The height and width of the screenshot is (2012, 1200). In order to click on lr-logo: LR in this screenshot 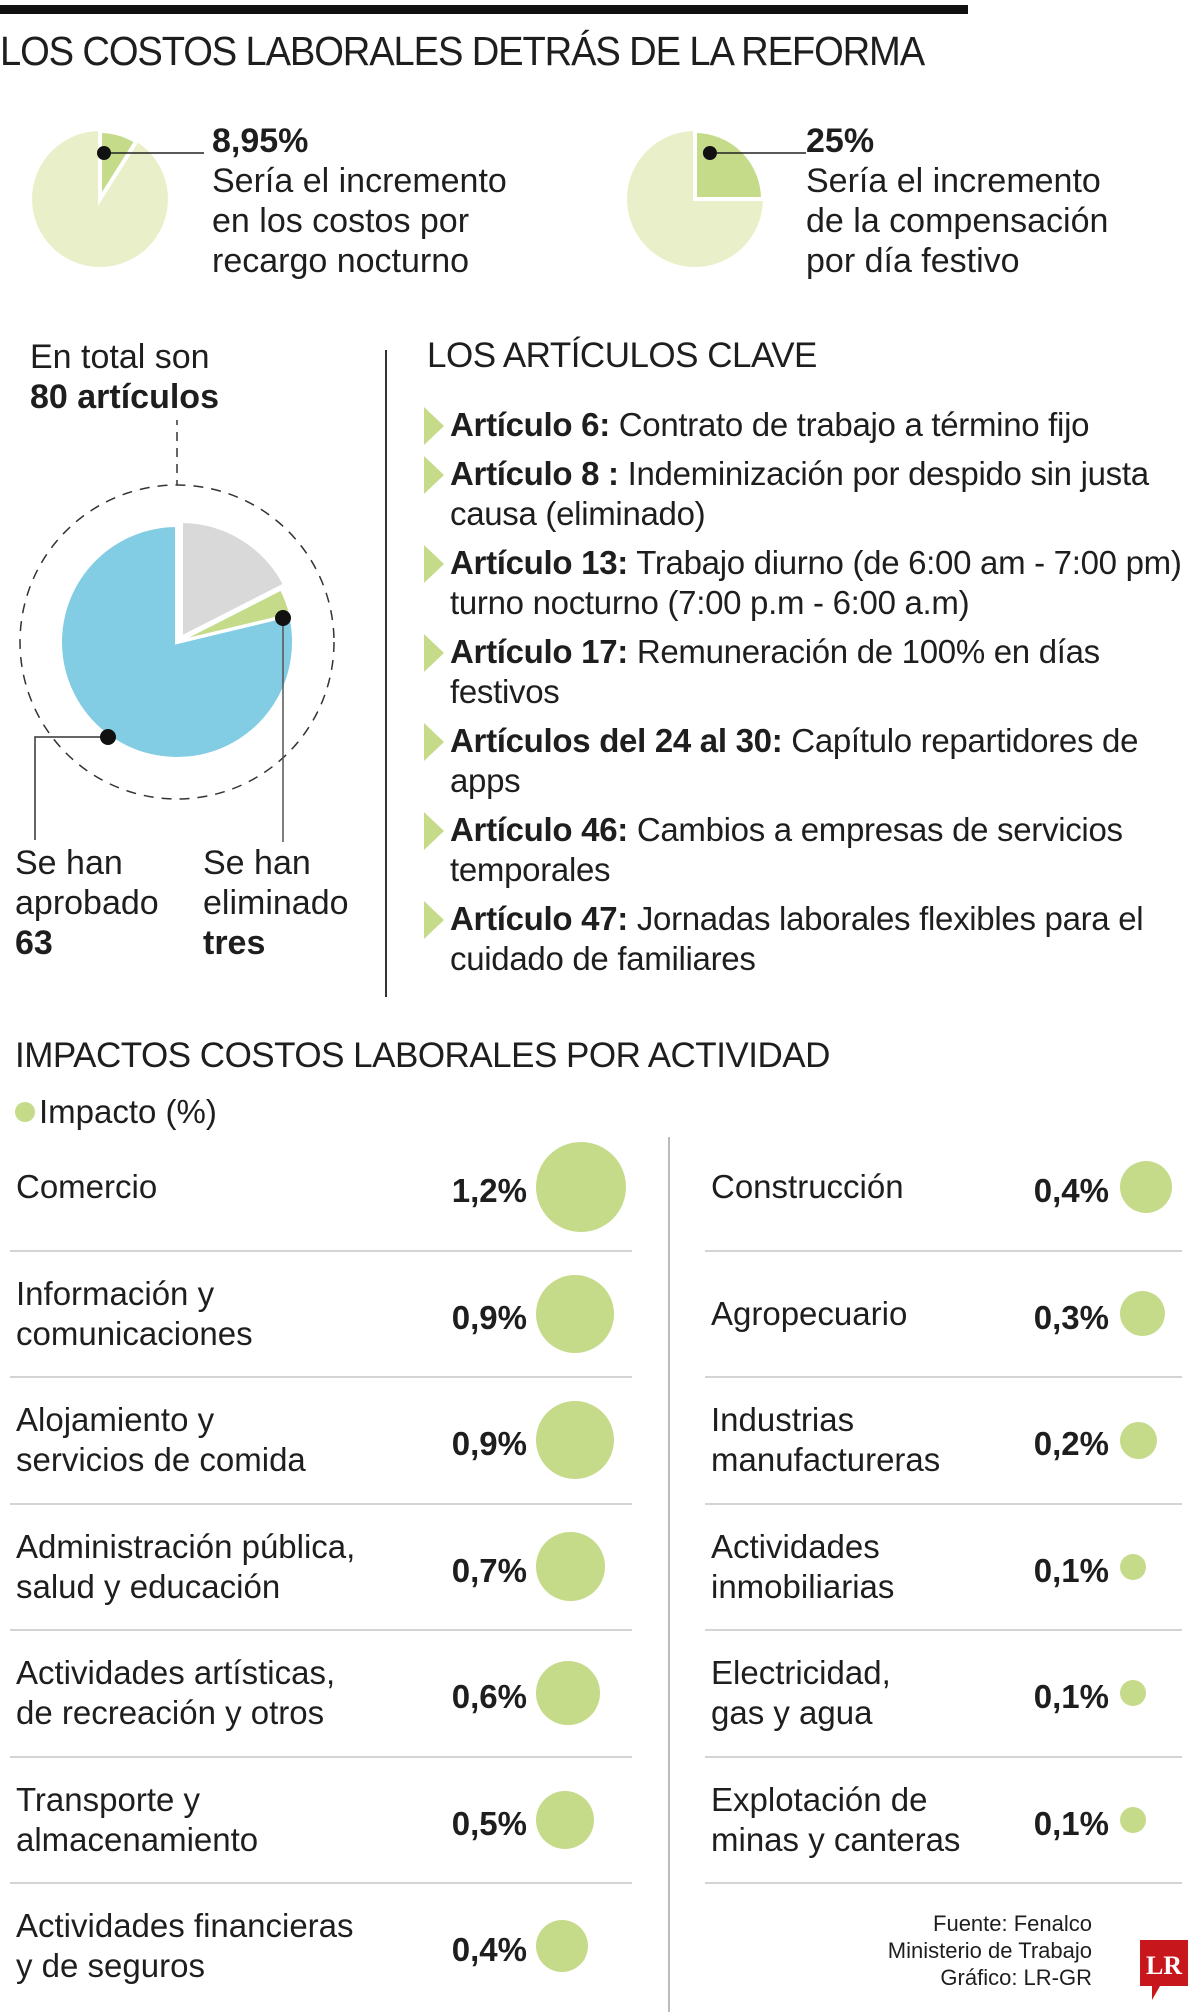, I will do `click(1164, 1970)`.